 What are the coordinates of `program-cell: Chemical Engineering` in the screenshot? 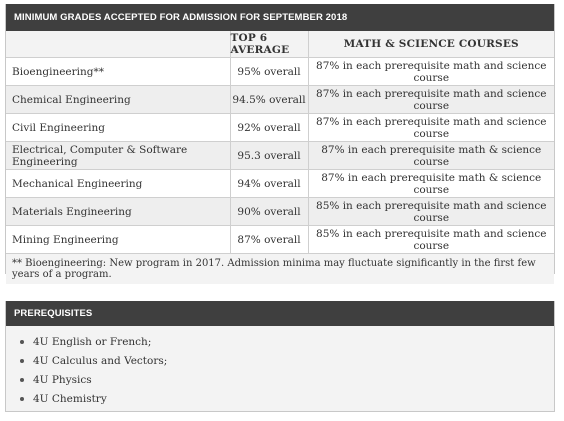 It's located at (118, 99).